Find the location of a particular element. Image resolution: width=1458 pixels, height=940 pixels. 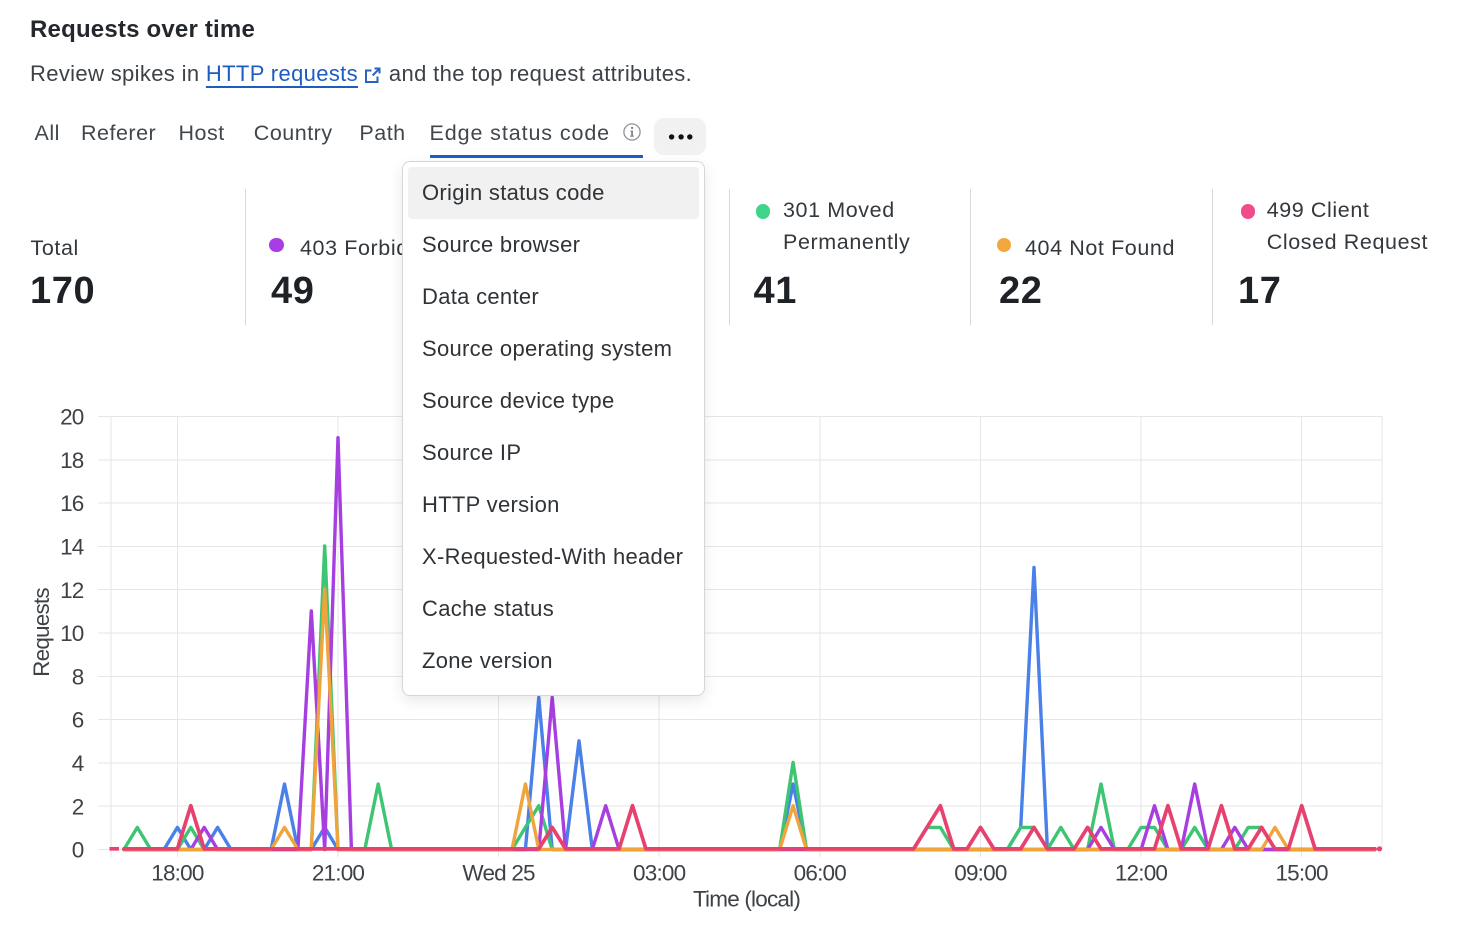

svg-text: 12 is located at coordinates (72, 590).